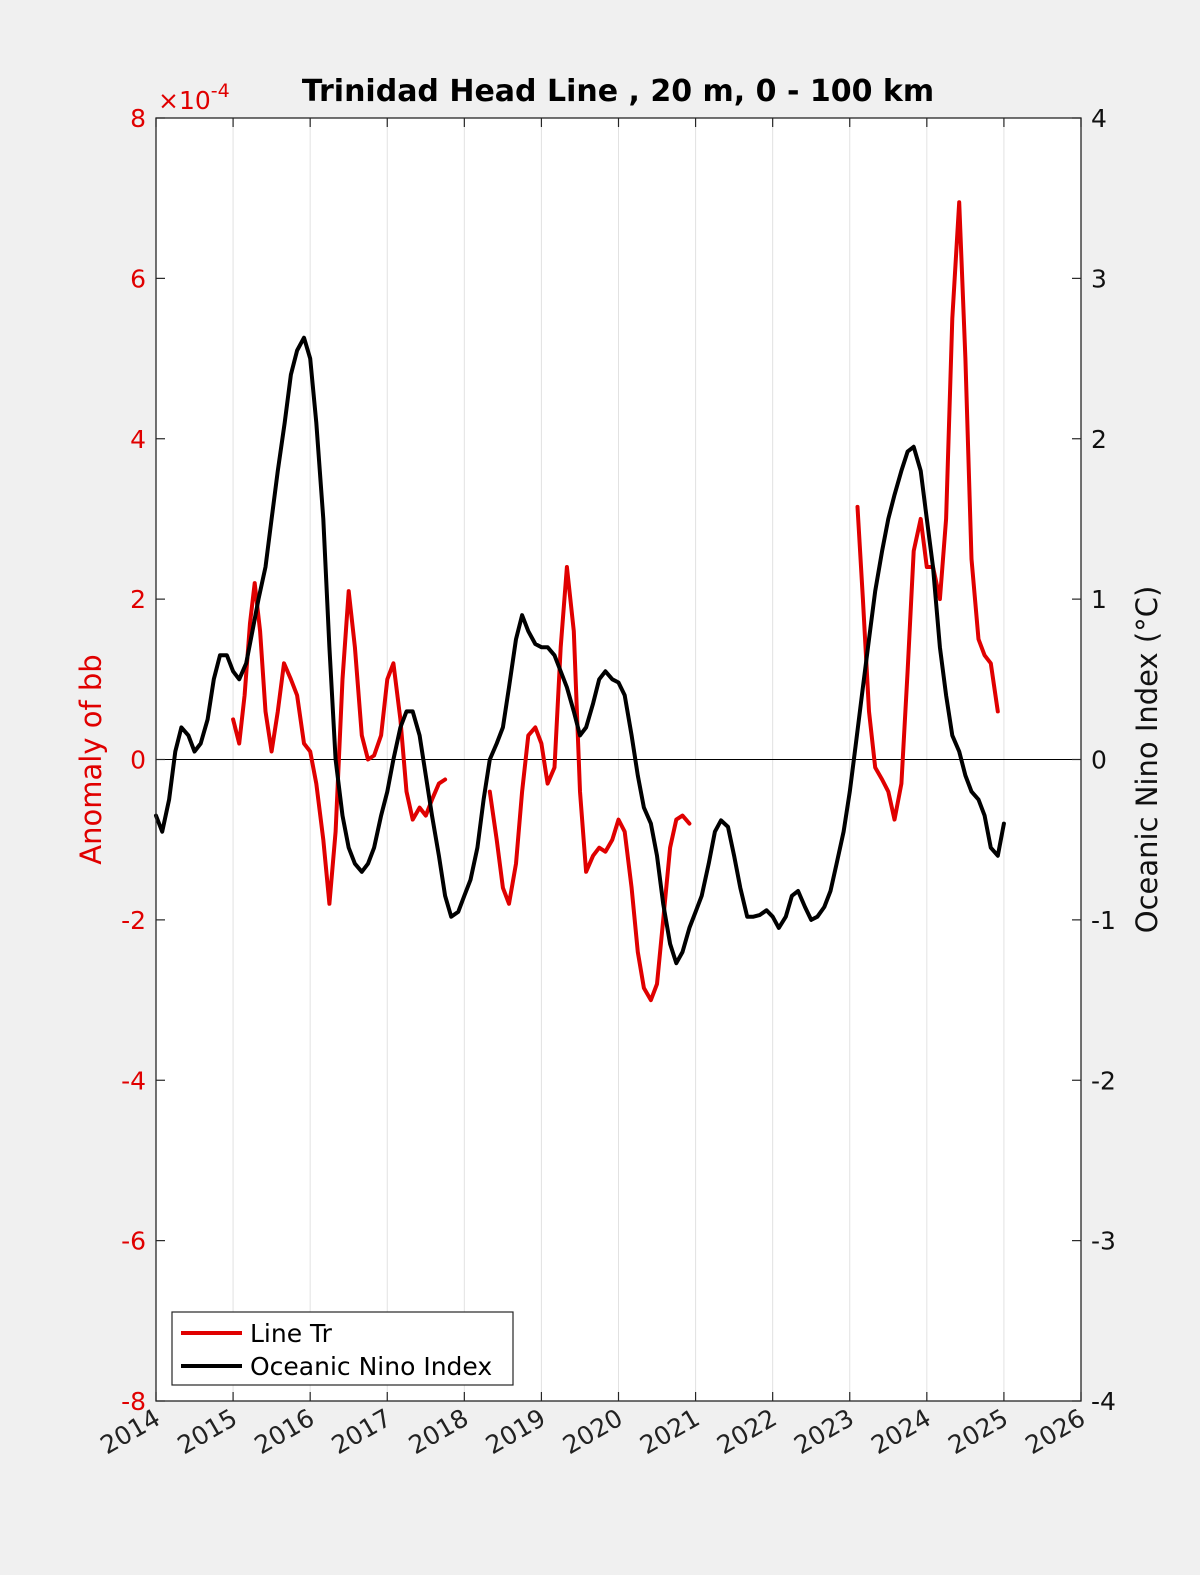  I want to click on legend: Line Tr Oceanic Nino Index, so click(342, 1348).